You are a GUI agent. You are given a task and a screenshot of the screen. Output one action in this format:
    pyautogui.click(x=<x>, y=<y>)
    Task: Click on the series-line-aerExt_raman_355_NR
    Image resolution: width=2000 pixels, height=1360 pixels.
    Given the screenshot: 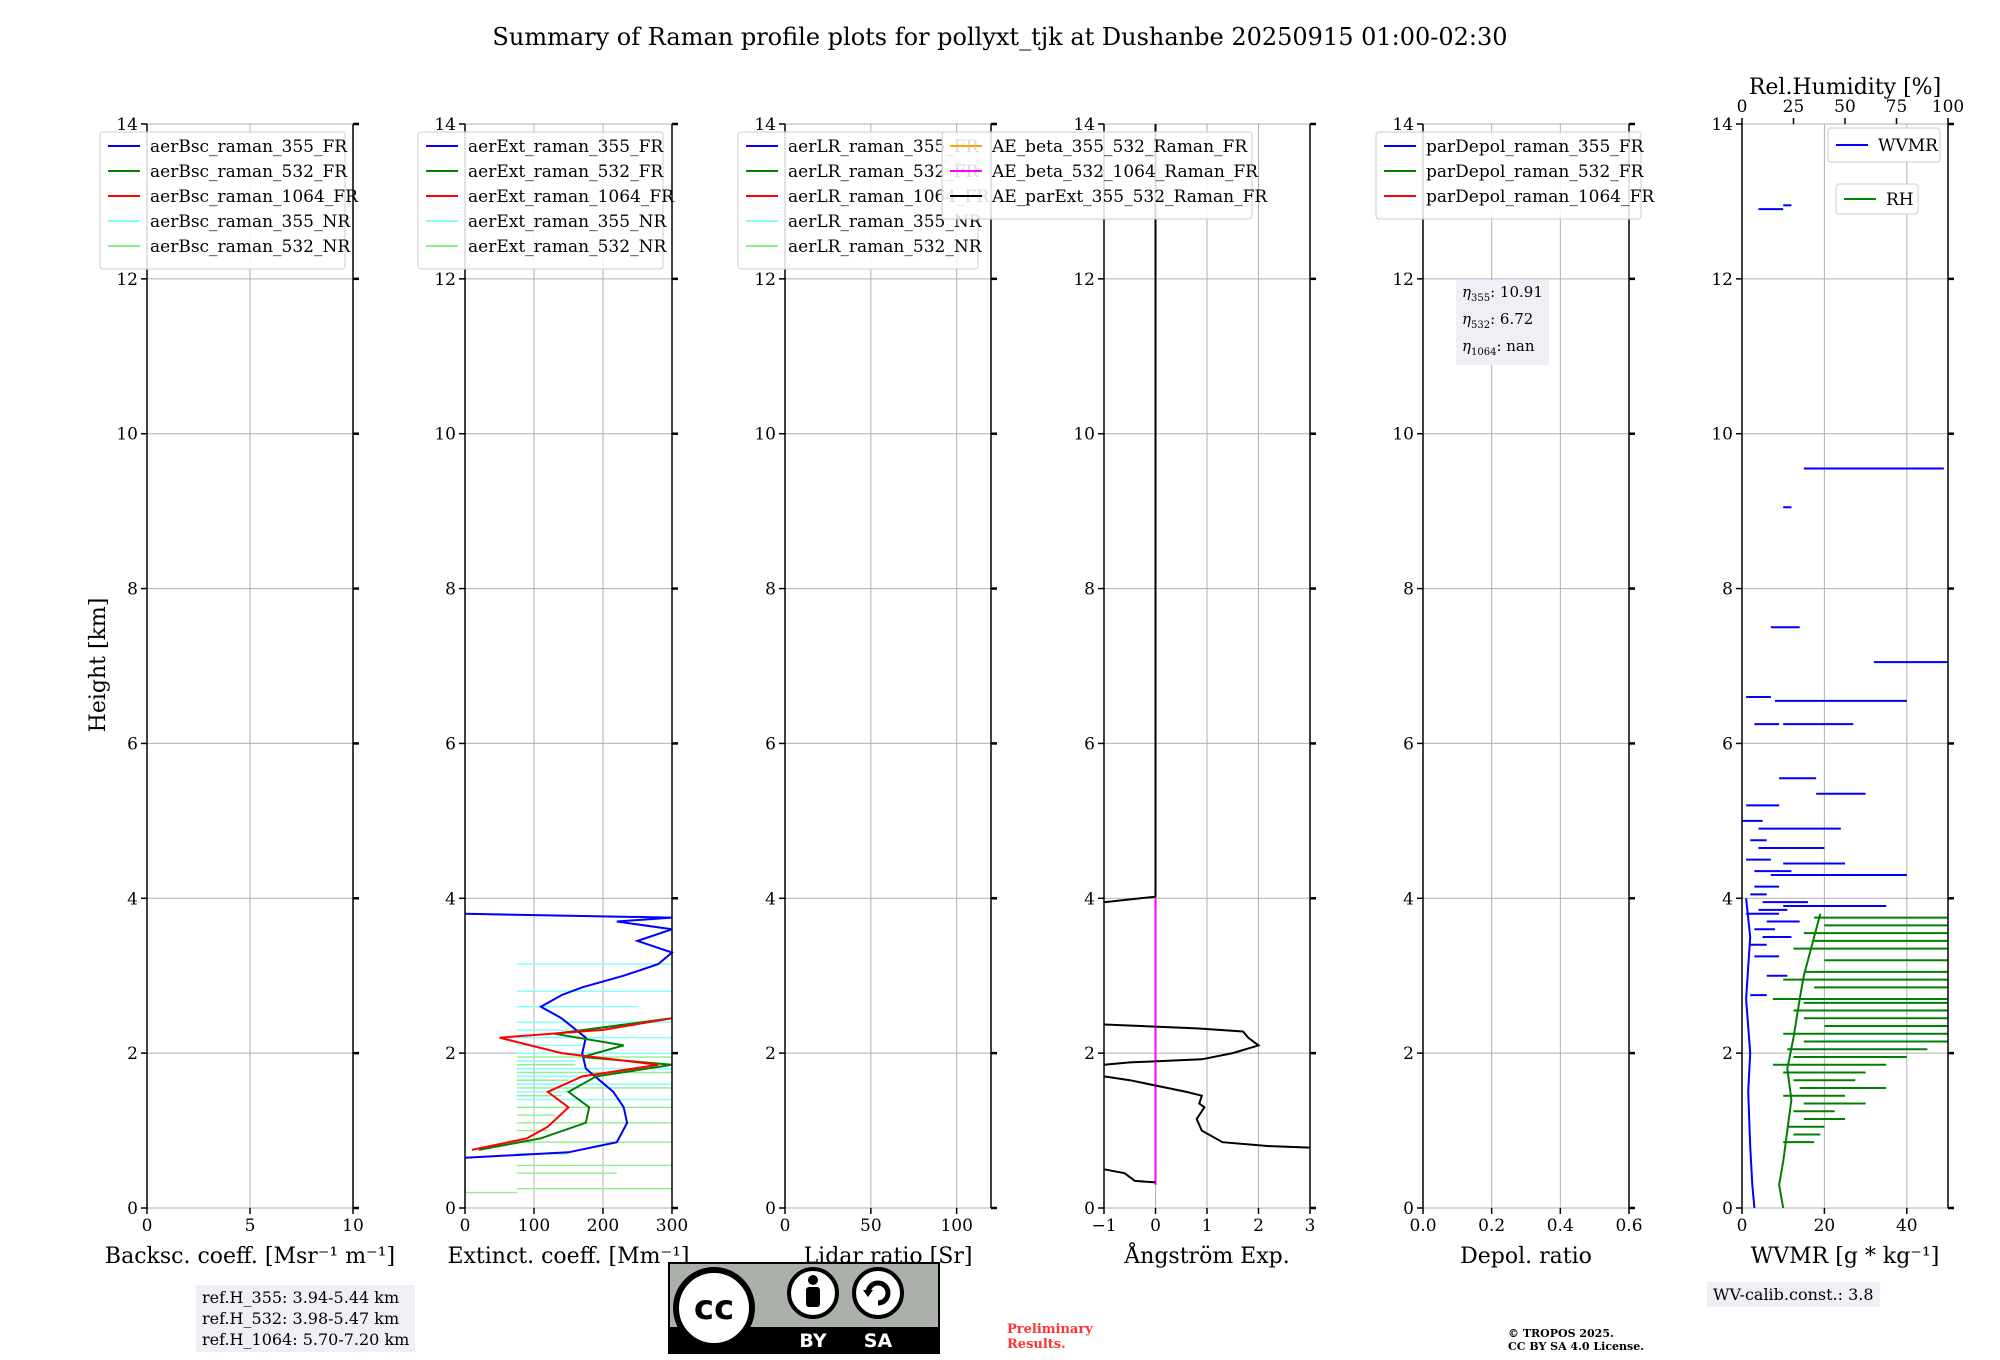 What is the action you would take?
    pyautogui.click(x=594, y=1036)
    